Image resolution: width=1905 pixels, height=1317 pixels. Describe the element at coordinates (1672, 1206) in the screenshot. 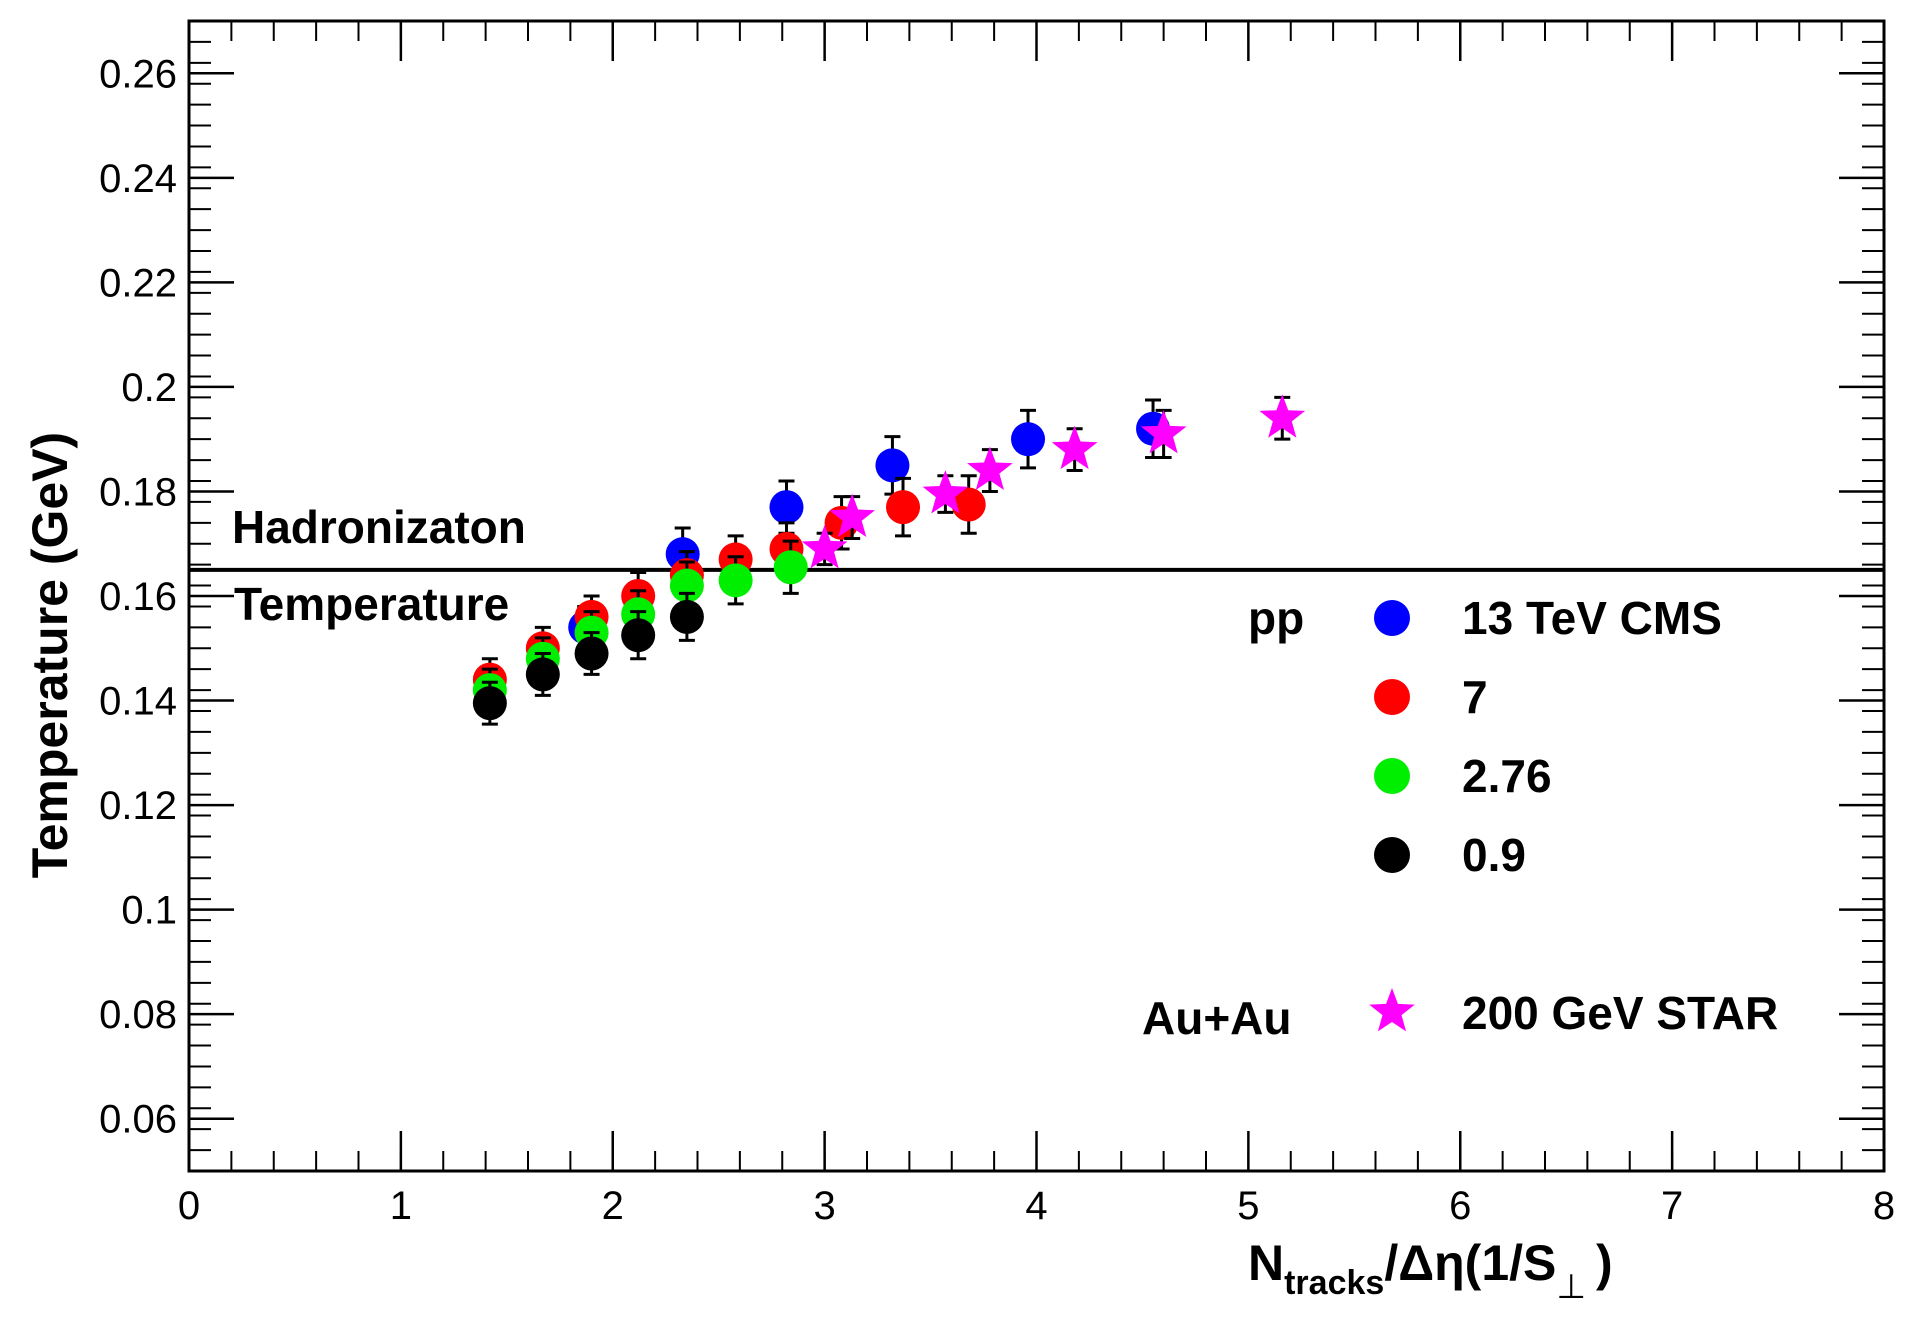

I see `x-tick-label: 7` at that location.